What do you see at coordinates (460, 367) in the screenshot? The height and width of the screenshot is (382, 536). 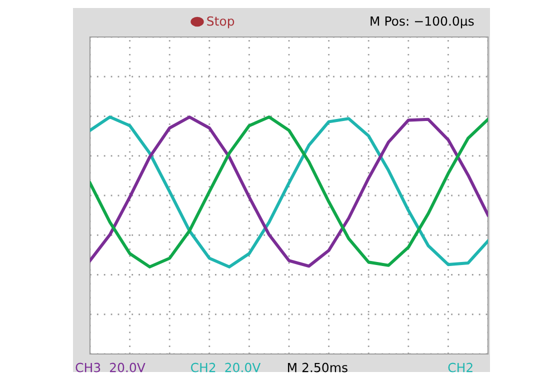 I see `text: CH2` at bounding box center [460, 367].